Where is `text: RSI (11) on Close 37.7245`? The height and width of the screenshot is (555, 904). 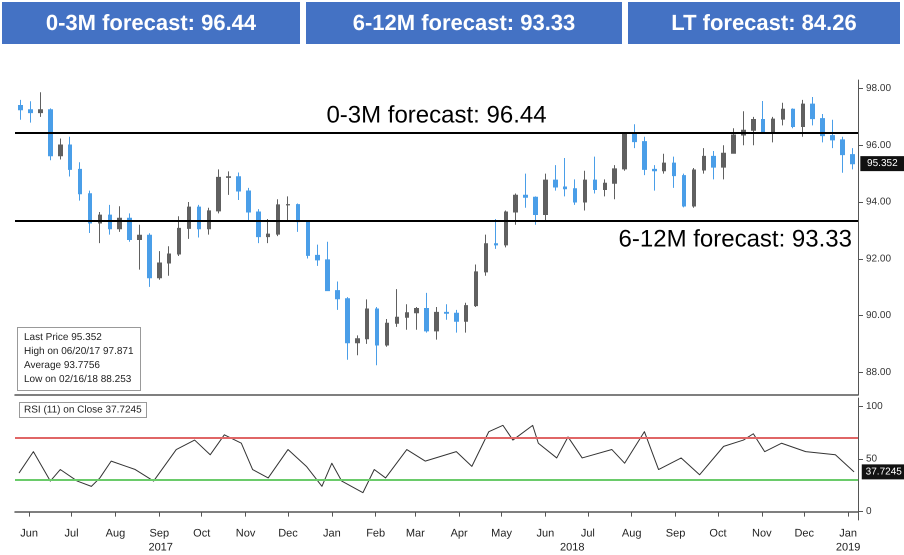
text: RSI (11) on Close 37.7245 is located at coordinates (83, 410).